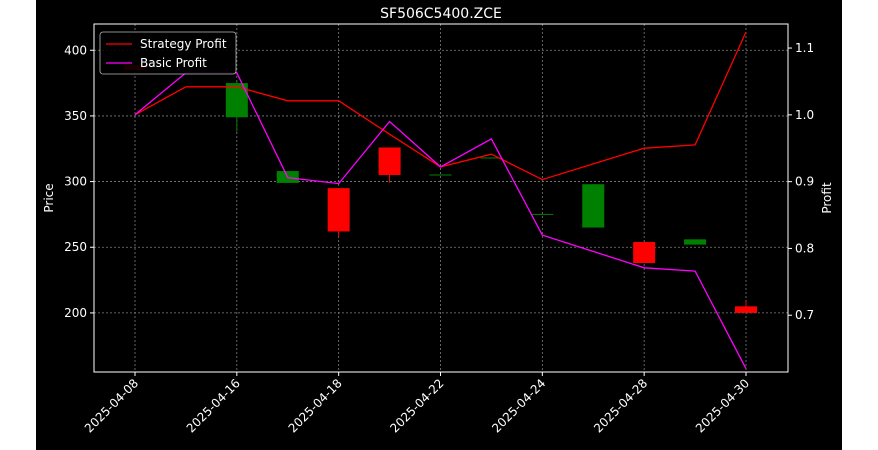  What do you see at coordinates (441, 14) in the screenshot?
I see `chart-title: SF506C5400.ZCE` at bounding box center [441, 14].